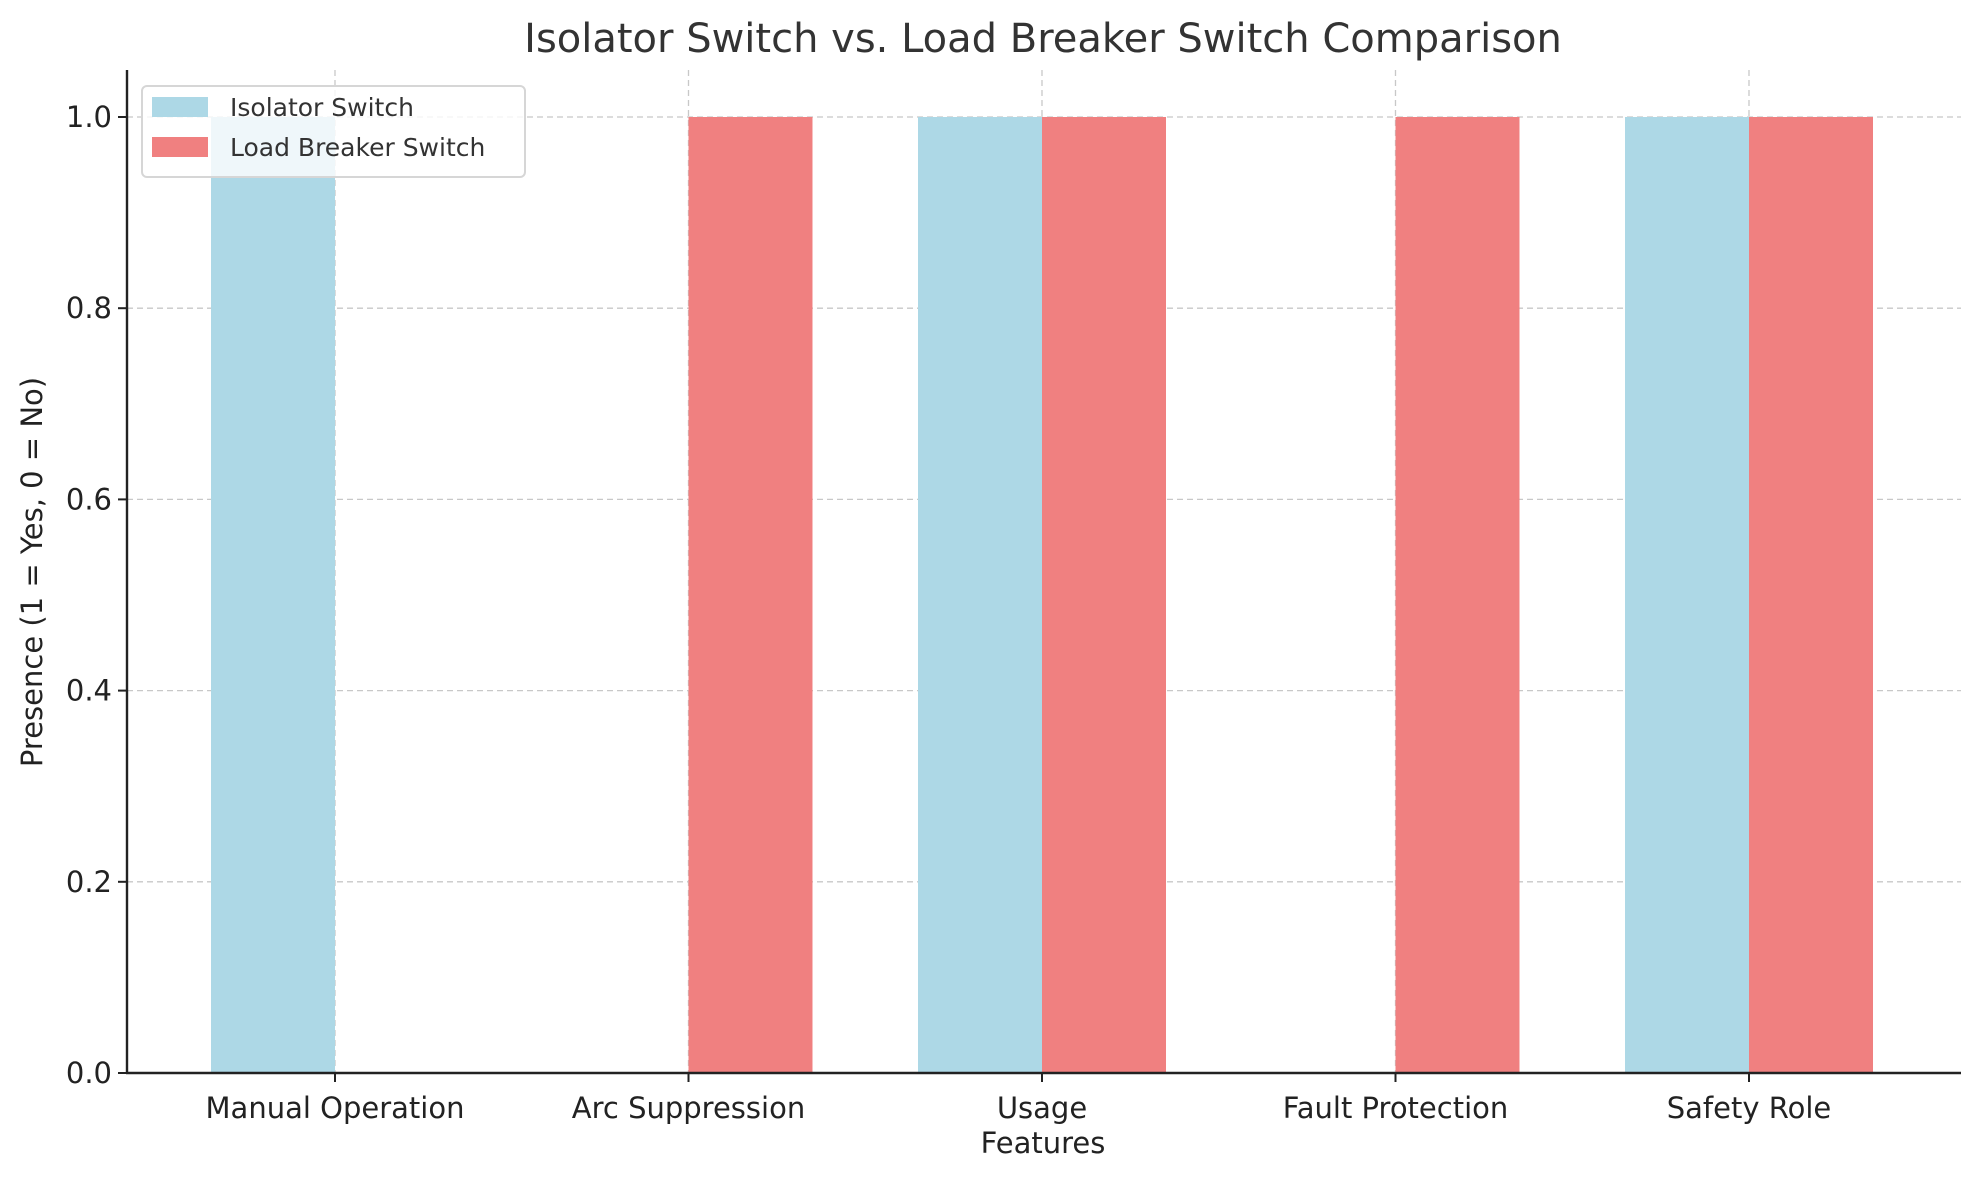 This screenshot has width=1979, height=1180. I want to click on x-tick-label: Safety Role, so click(1749, 1108).